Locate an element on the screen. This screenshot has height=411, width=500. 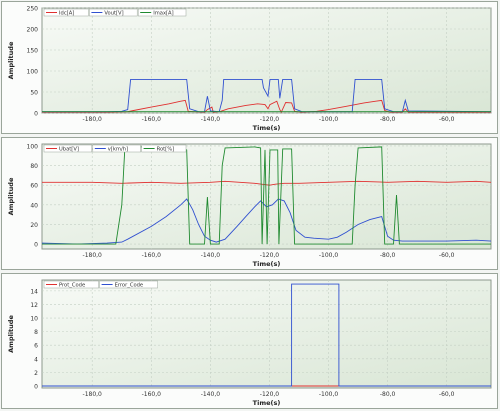
legend-label: Prot_Code is located at coordinates (72, 286).